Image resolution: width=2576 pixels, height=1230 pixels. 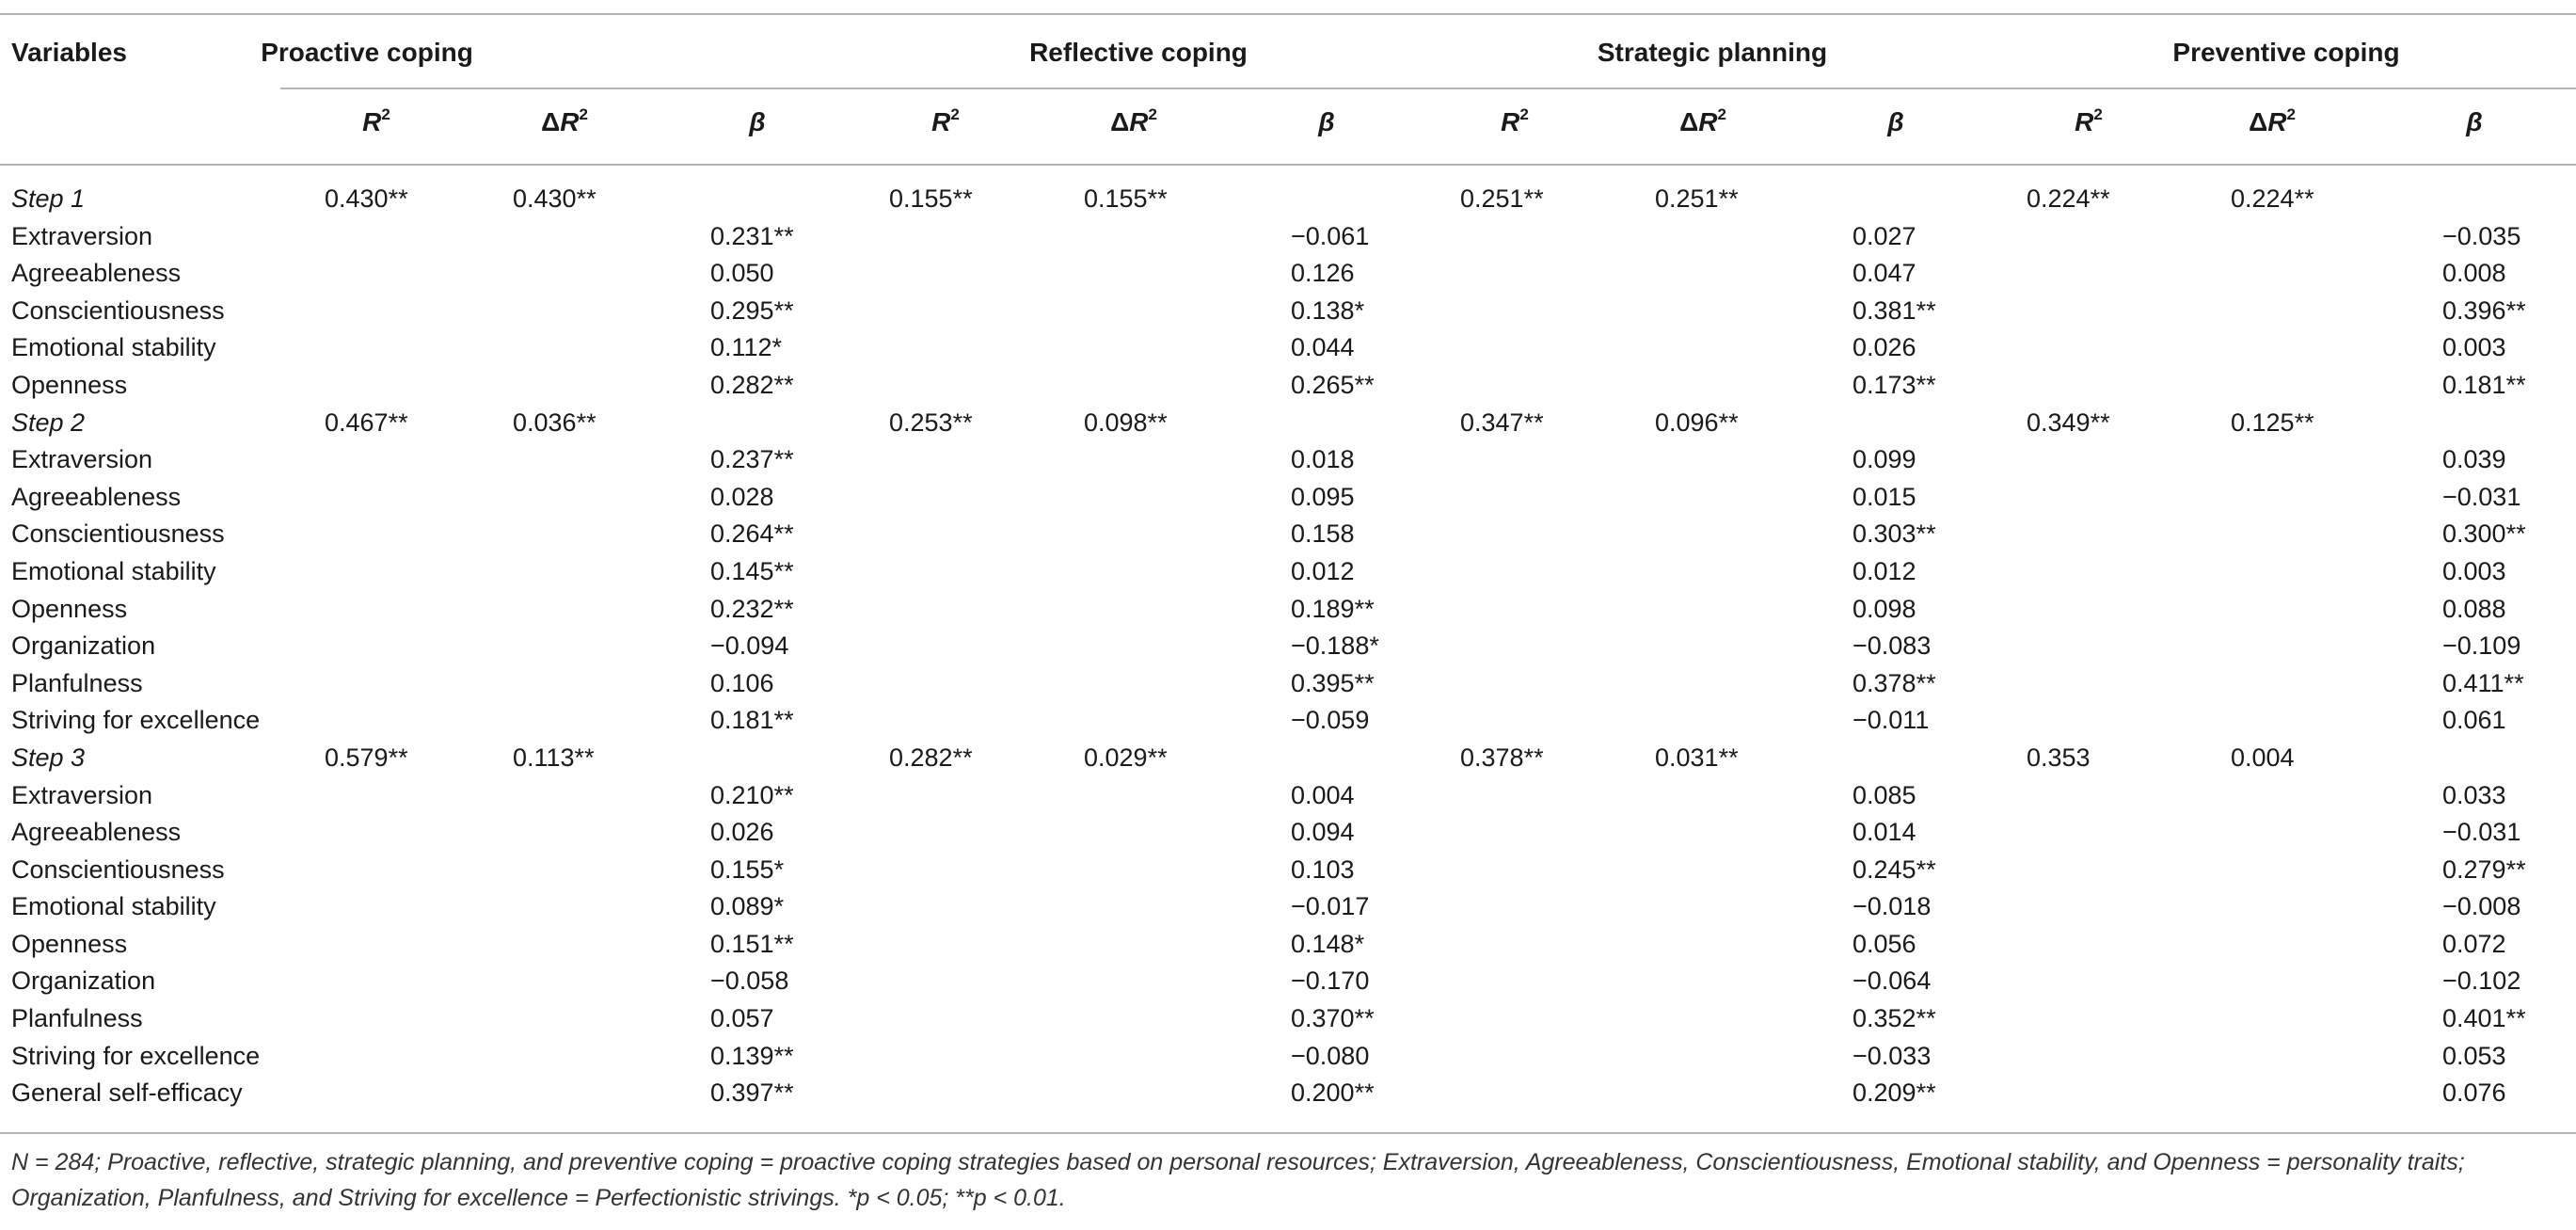 I want to click on beta-cell: 0.088, so click(x=2474, y=608).